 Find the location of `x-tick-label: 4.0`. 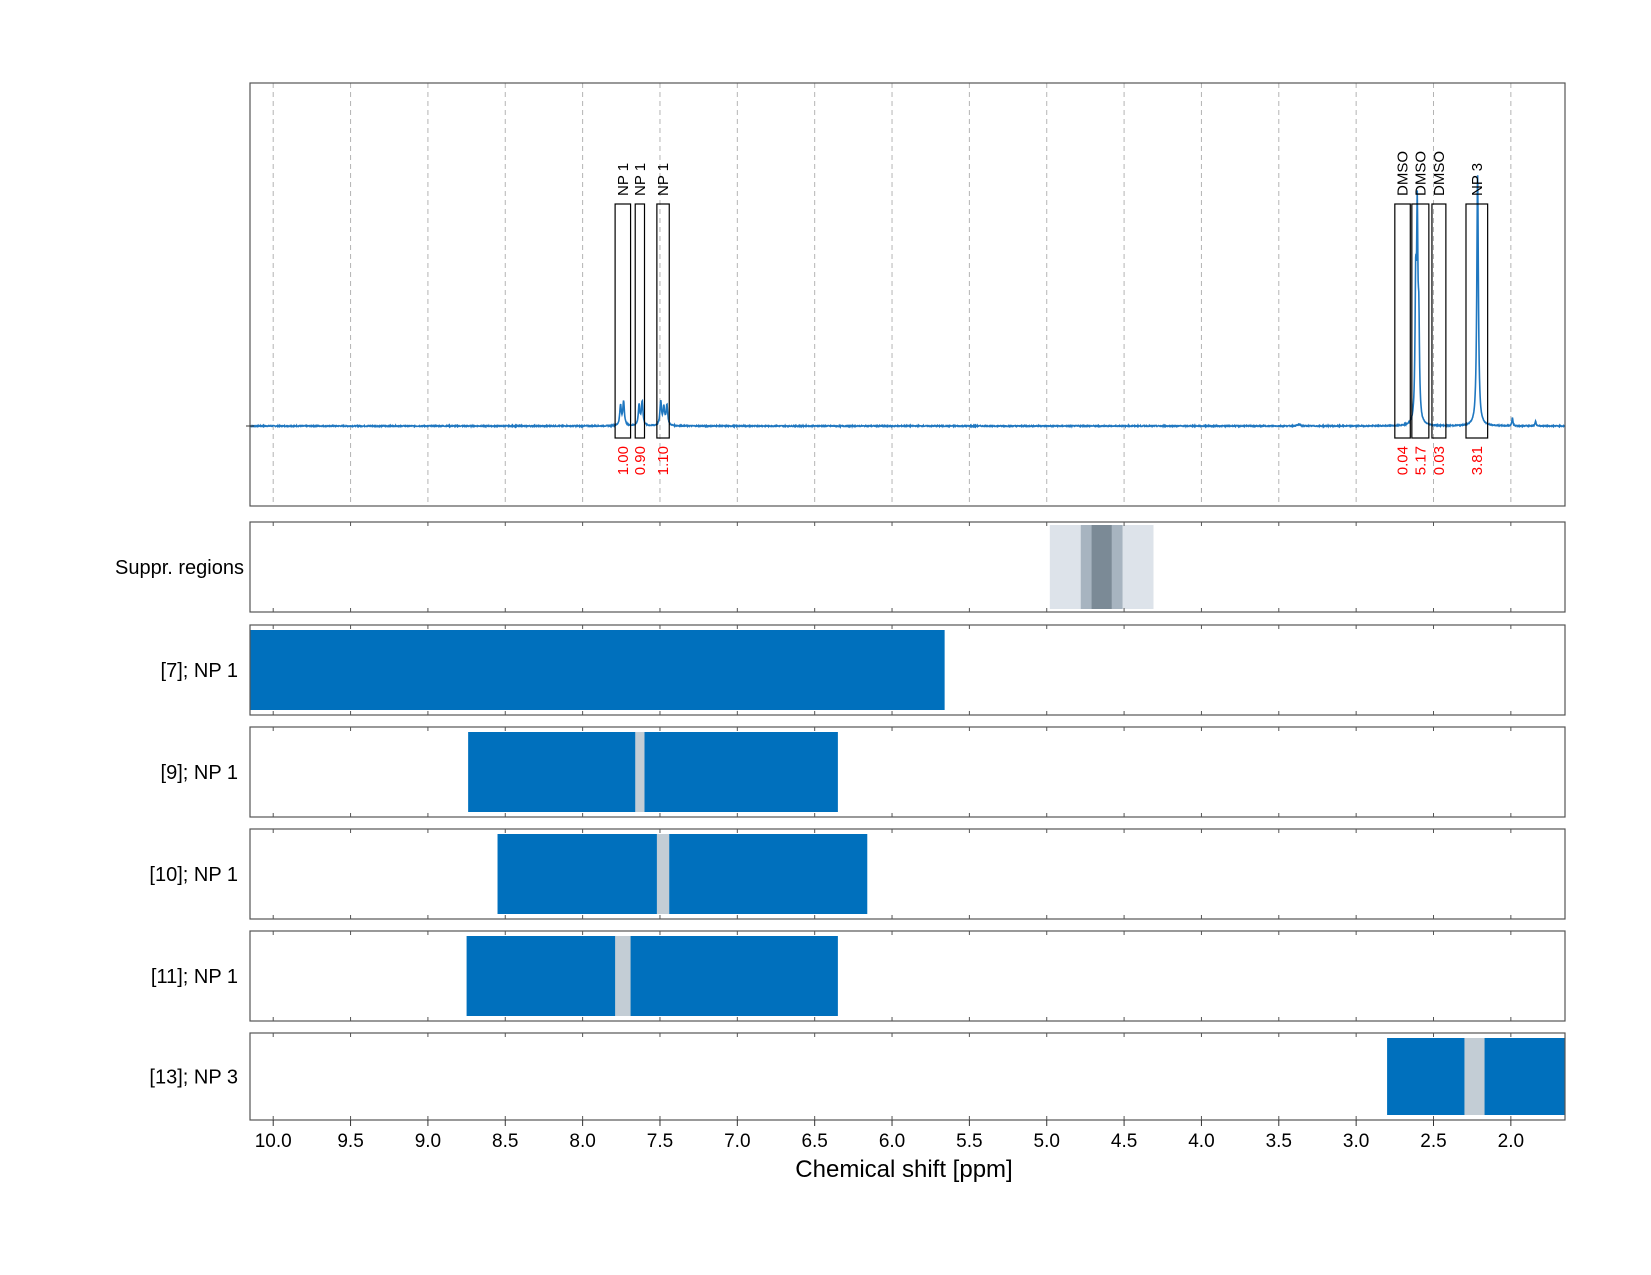

x-tick-label: 4.0 is located at coordinates (1201, 1141).